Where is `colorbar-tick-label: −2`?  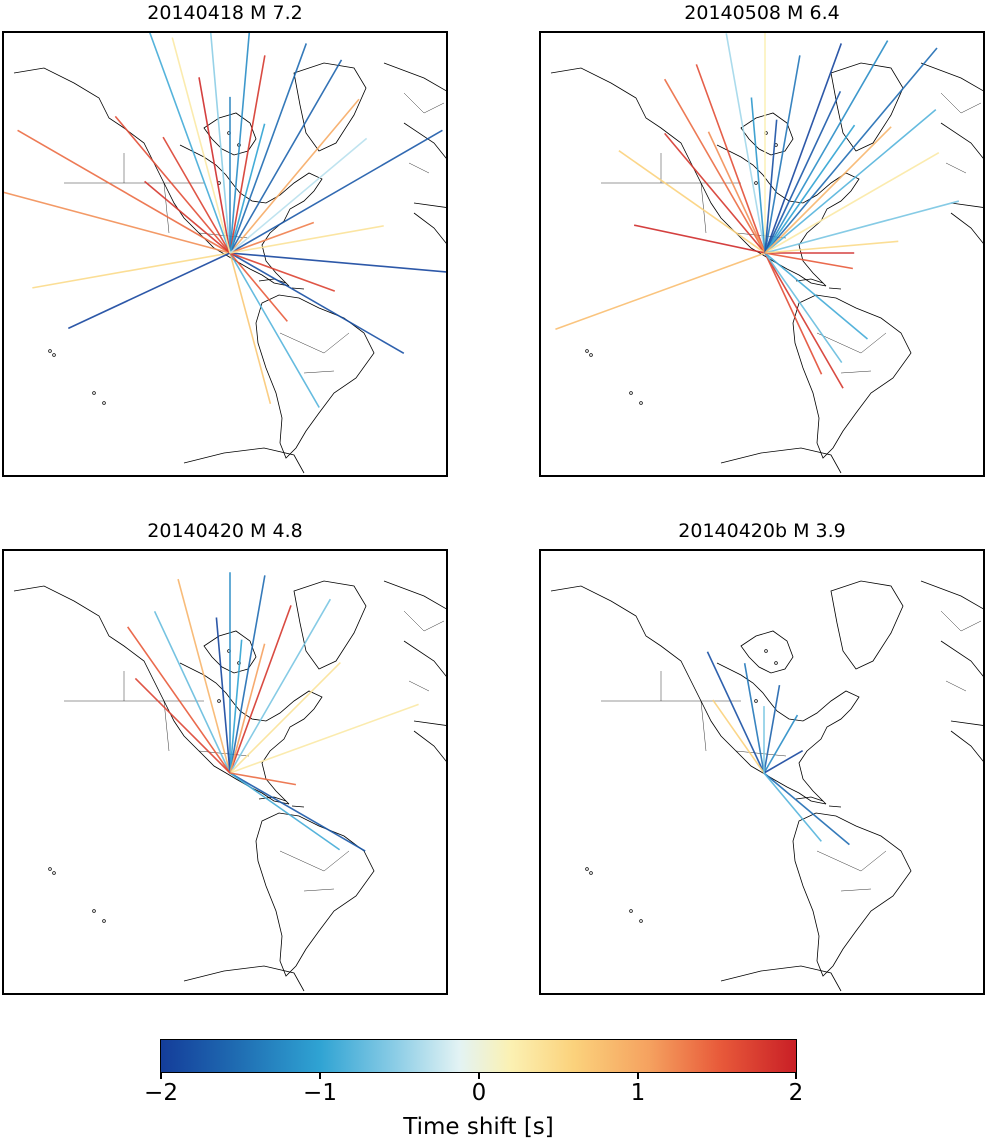 colorbar-tick-label: −2 is located at coordinates (161, 1093).